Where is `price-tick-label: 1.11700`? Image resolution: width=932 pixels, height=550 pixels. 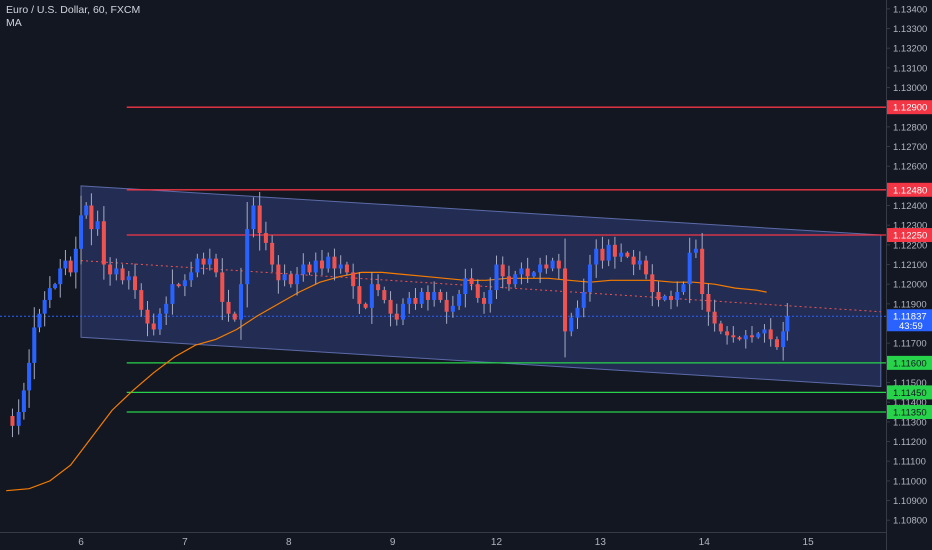
price-tick-label: 1.11700 is located at coordinates (910, 344).